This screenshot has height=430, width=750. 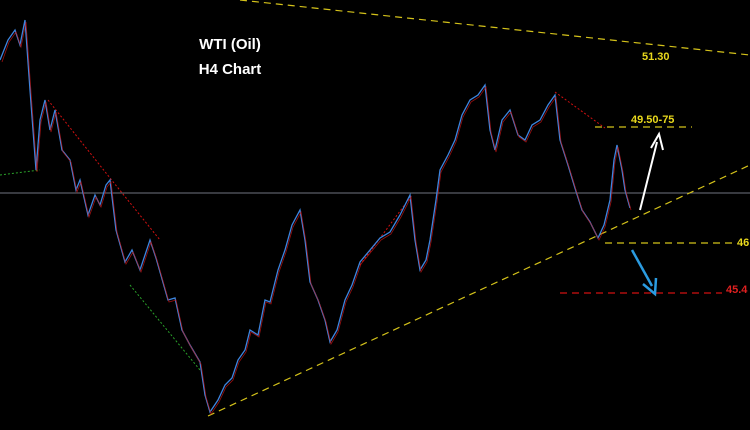 I want to click on down-arrow-head, so click(x=650, y=287).